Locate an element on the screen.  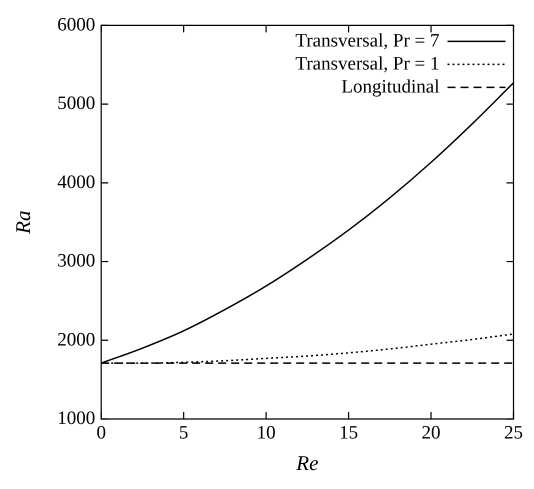
y-tick-label: 1000 is located at coordinates (76, 418).